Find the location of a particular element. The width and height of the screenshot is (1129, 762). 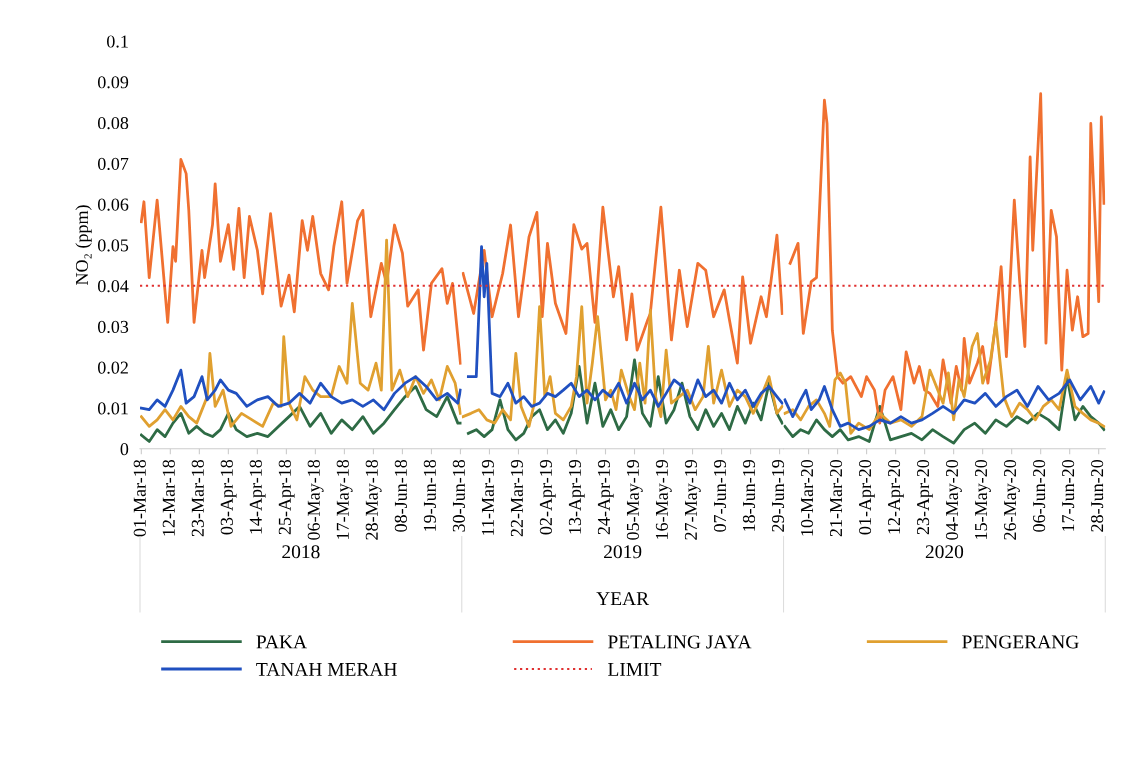

x-axis-title: 2020 is located at coordinates (944, 552).